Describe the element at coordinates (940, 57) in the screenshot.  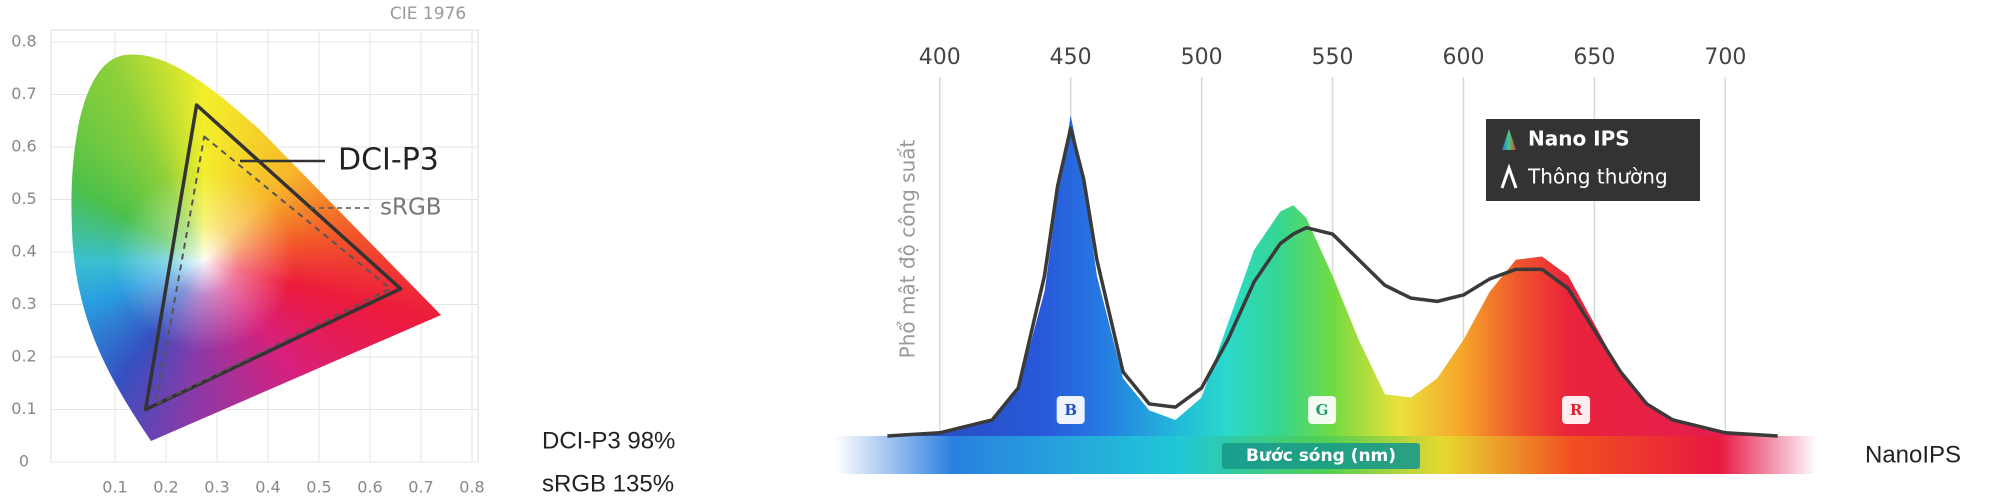
I see `x-tick-label: 400` at that location.